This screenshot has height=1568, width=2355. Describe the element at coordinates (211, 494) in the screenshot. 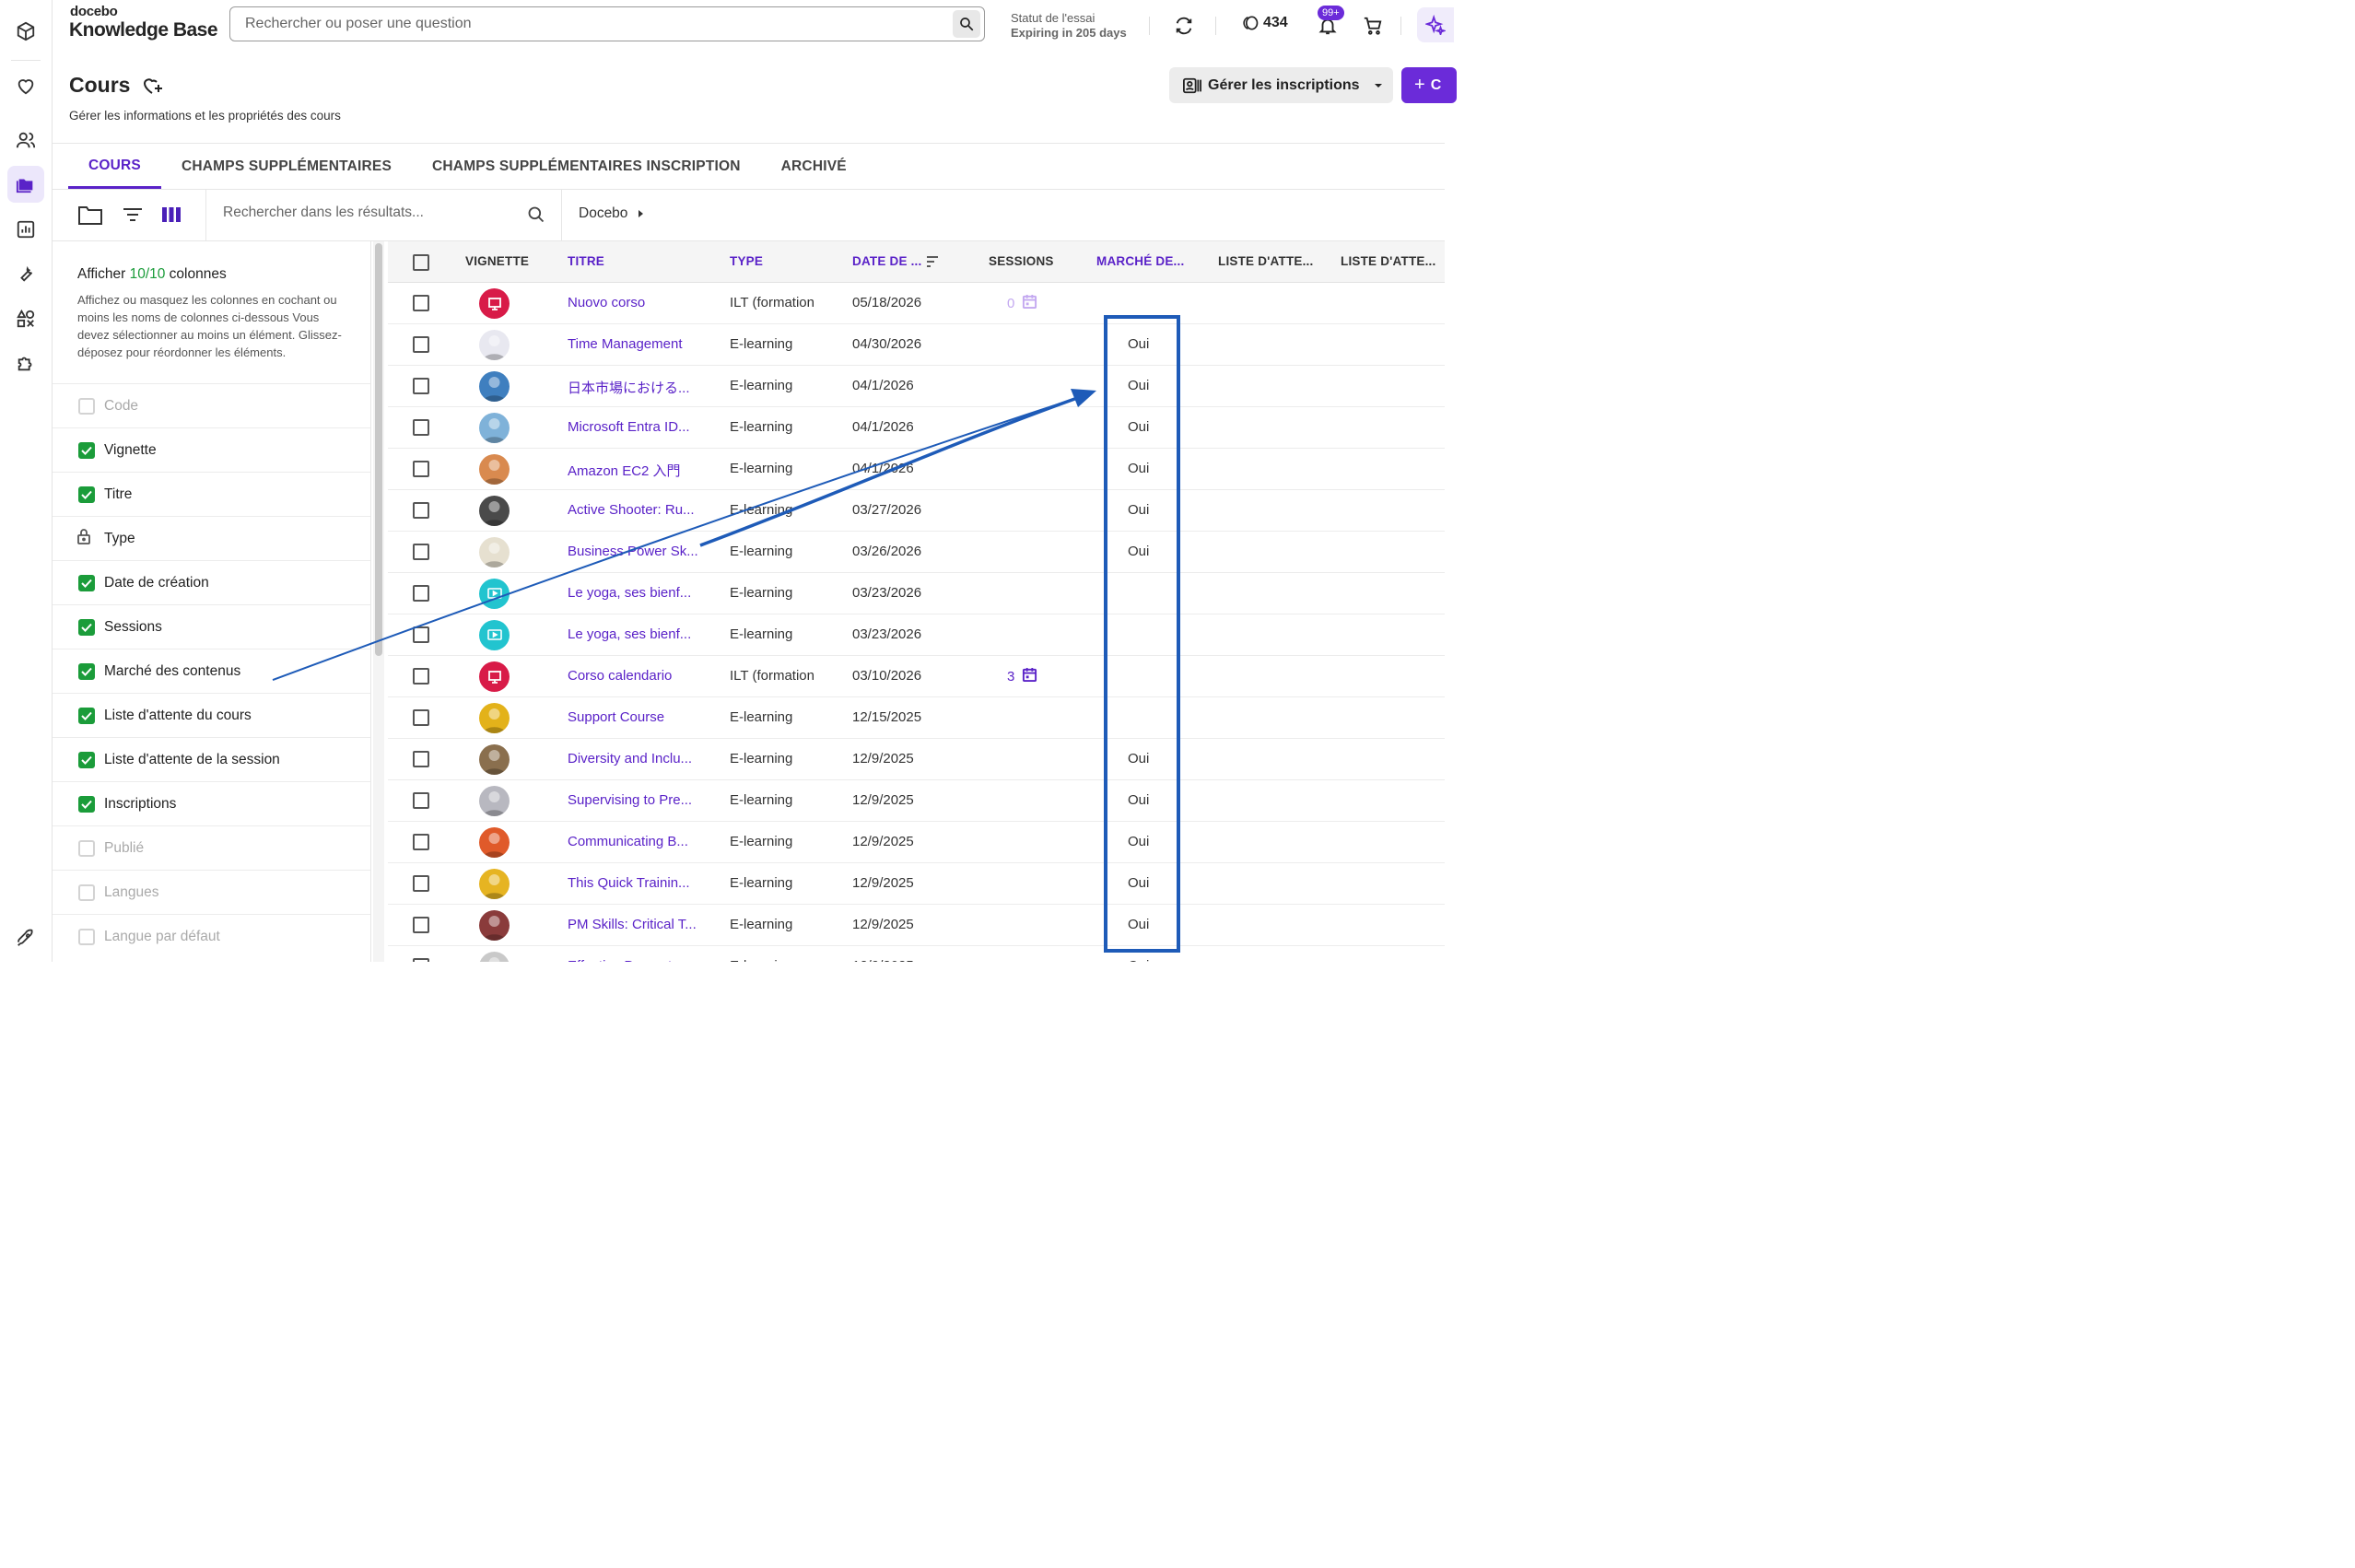

I see `column-option: Titre` at that location.